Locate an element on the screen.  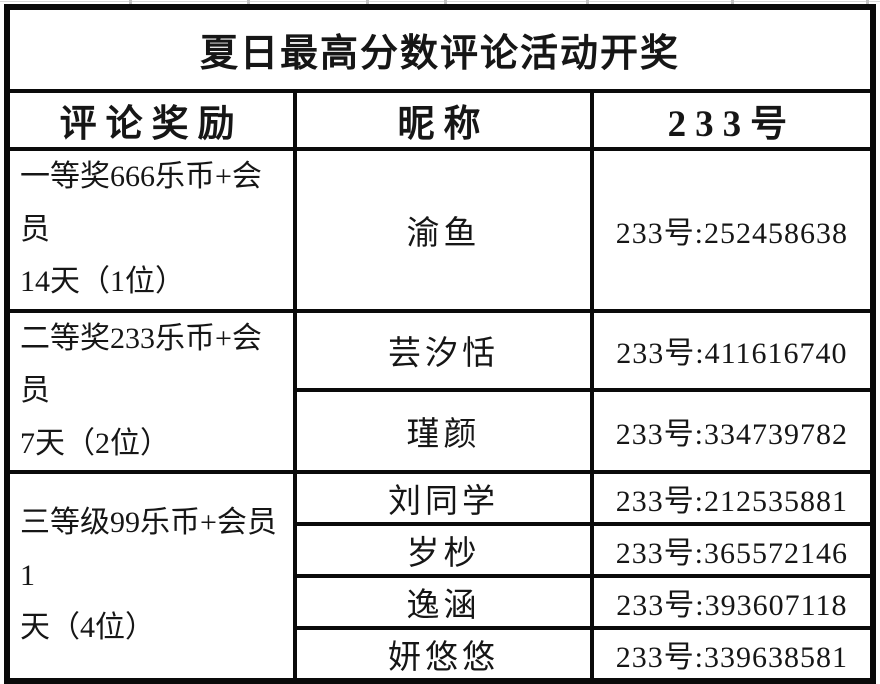
title-row: 夏日最高分数评论活动开奖 is located at coordinates (440, 49).